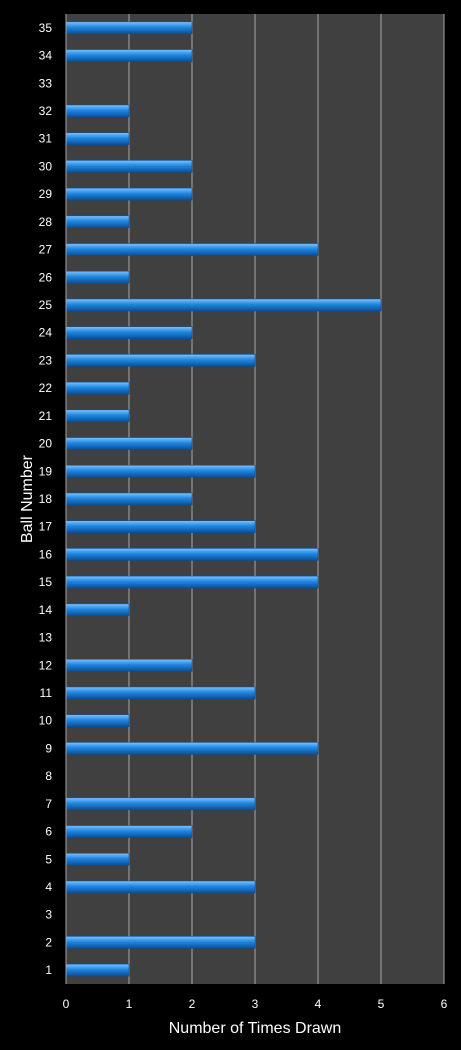 The height and width of the screenshot is (1050, 461). What do you see at coordinates (46, 416) in the screenshot?
I see `y-tick-label: 21` at bounding box center [46, 416].